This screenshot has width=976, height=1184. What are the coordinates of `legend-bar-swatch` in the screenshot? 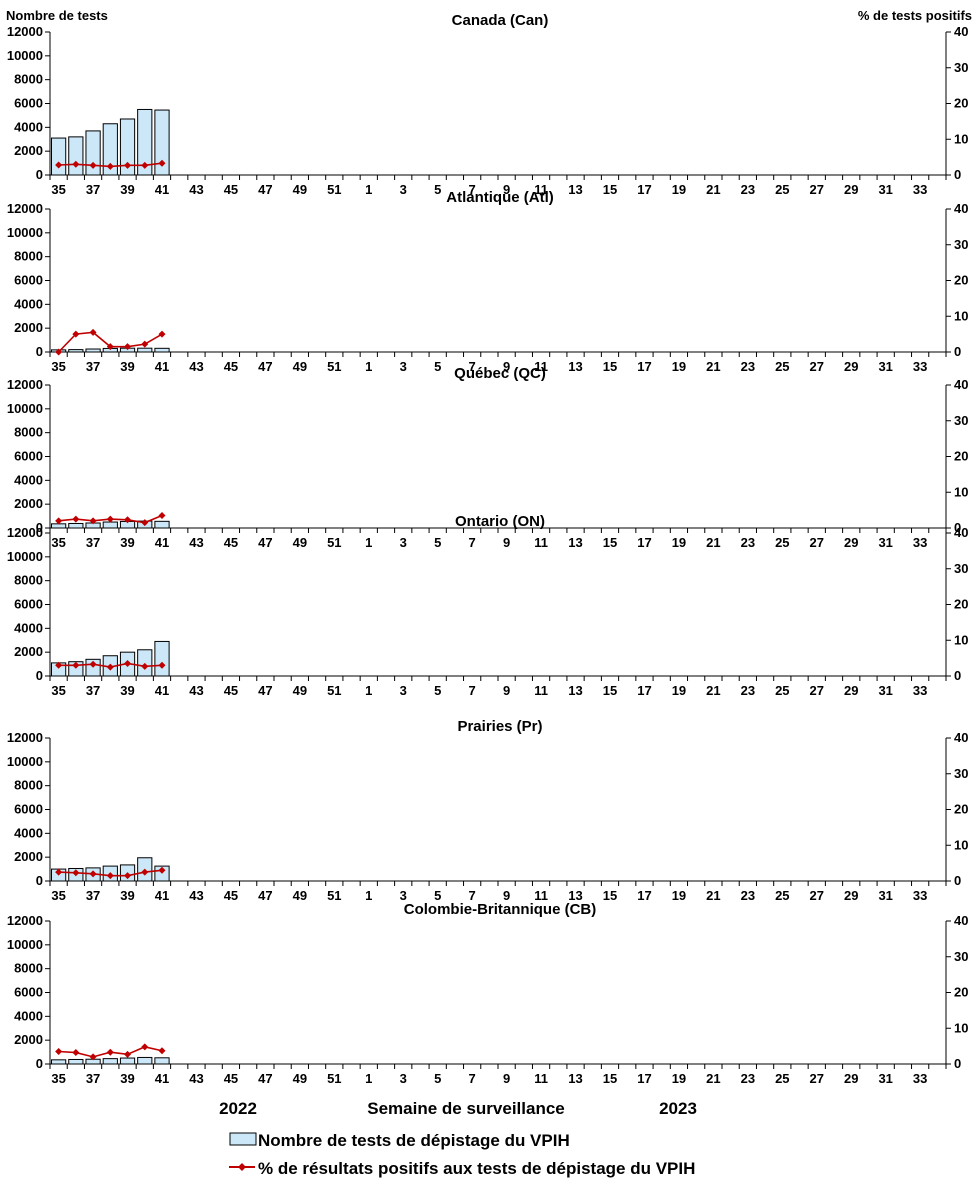 It's located at (243, 1139).